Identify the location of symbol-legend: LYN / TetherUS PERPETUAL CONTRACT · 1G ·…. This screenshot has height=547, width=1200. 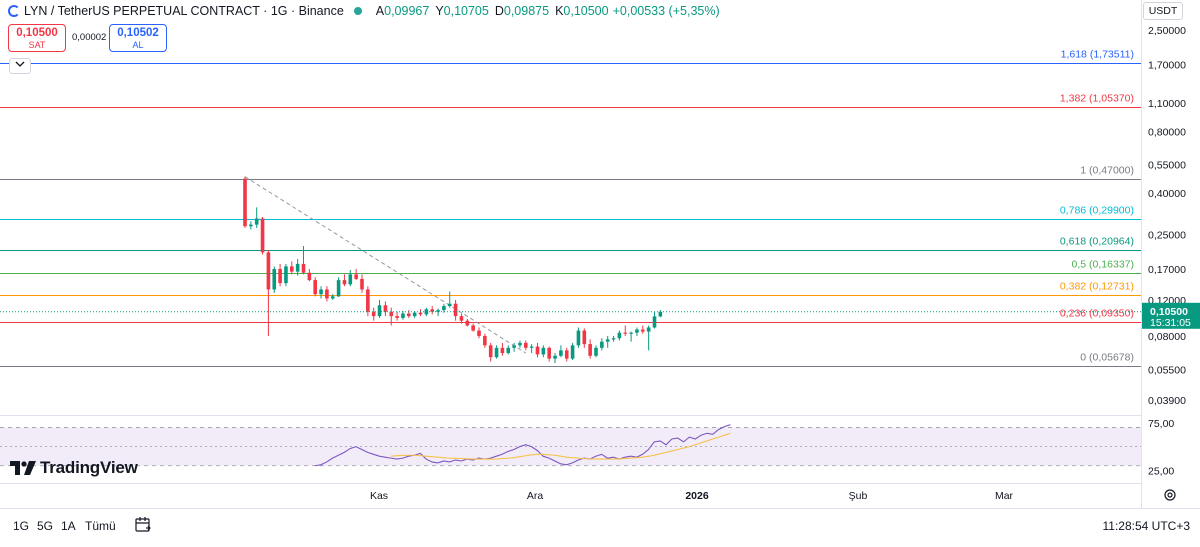
(364, 11).